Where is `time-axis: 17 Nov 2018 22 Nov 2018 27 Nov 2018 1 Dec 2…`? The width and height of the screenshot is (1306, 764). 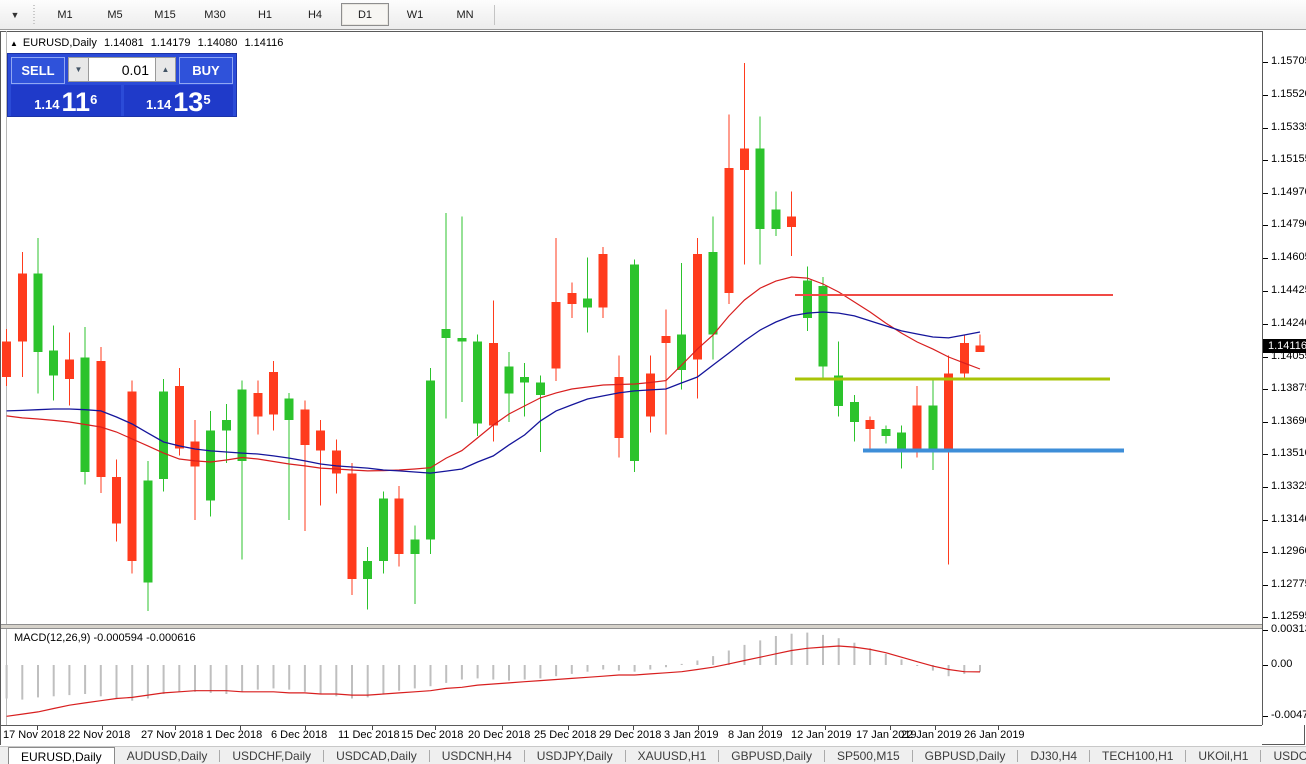 time-axis: 17 Nov 2018 22 Nov 2018 27 Nov 2018 1 Dec 2… is located at coordinates (631, 735).